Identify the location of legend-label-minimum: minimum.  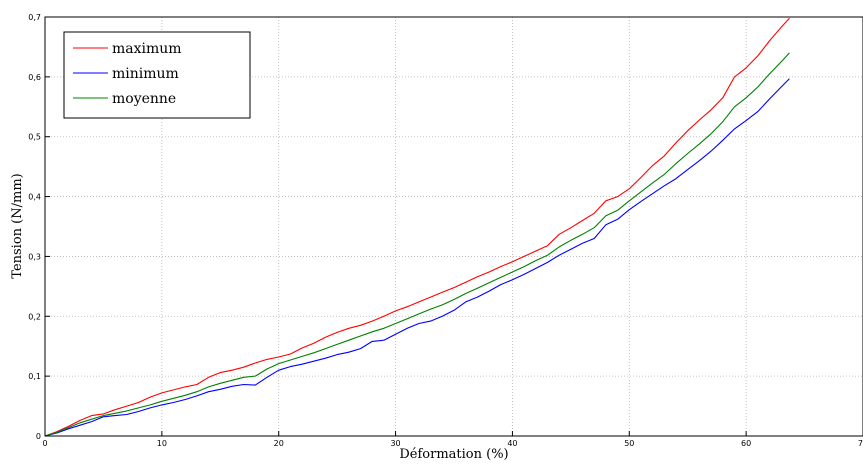
(145, 74).